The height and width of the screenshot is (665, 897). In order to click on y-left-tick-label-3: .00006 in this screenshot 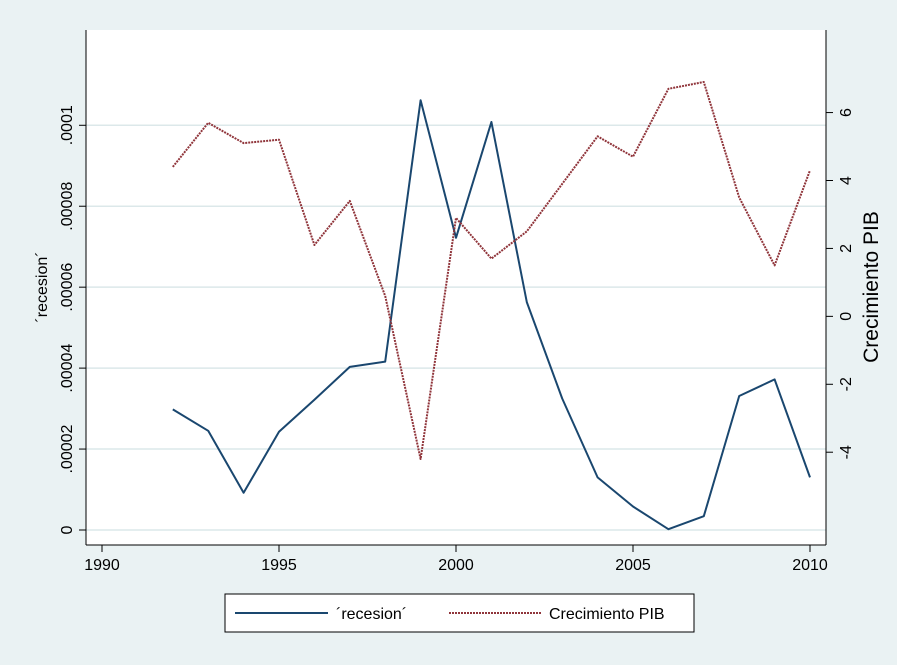, I will do `click(67, 287)`.